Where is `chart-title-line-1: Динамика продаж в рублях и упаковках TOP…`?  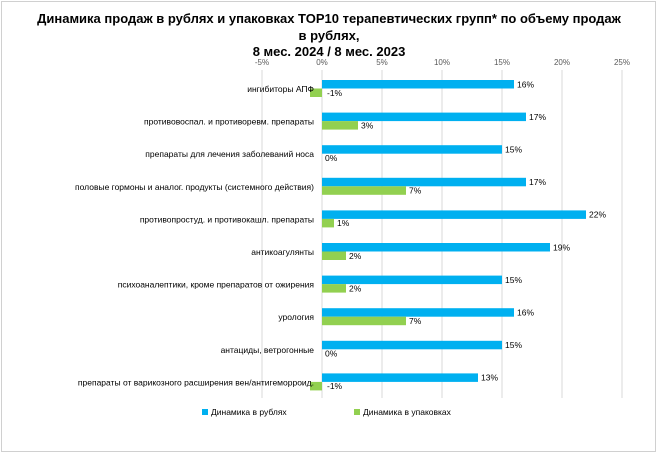
chart-title-line-1: Динамика продаж в рублях и упаковках TOP… is located at coordinates (329, 18).